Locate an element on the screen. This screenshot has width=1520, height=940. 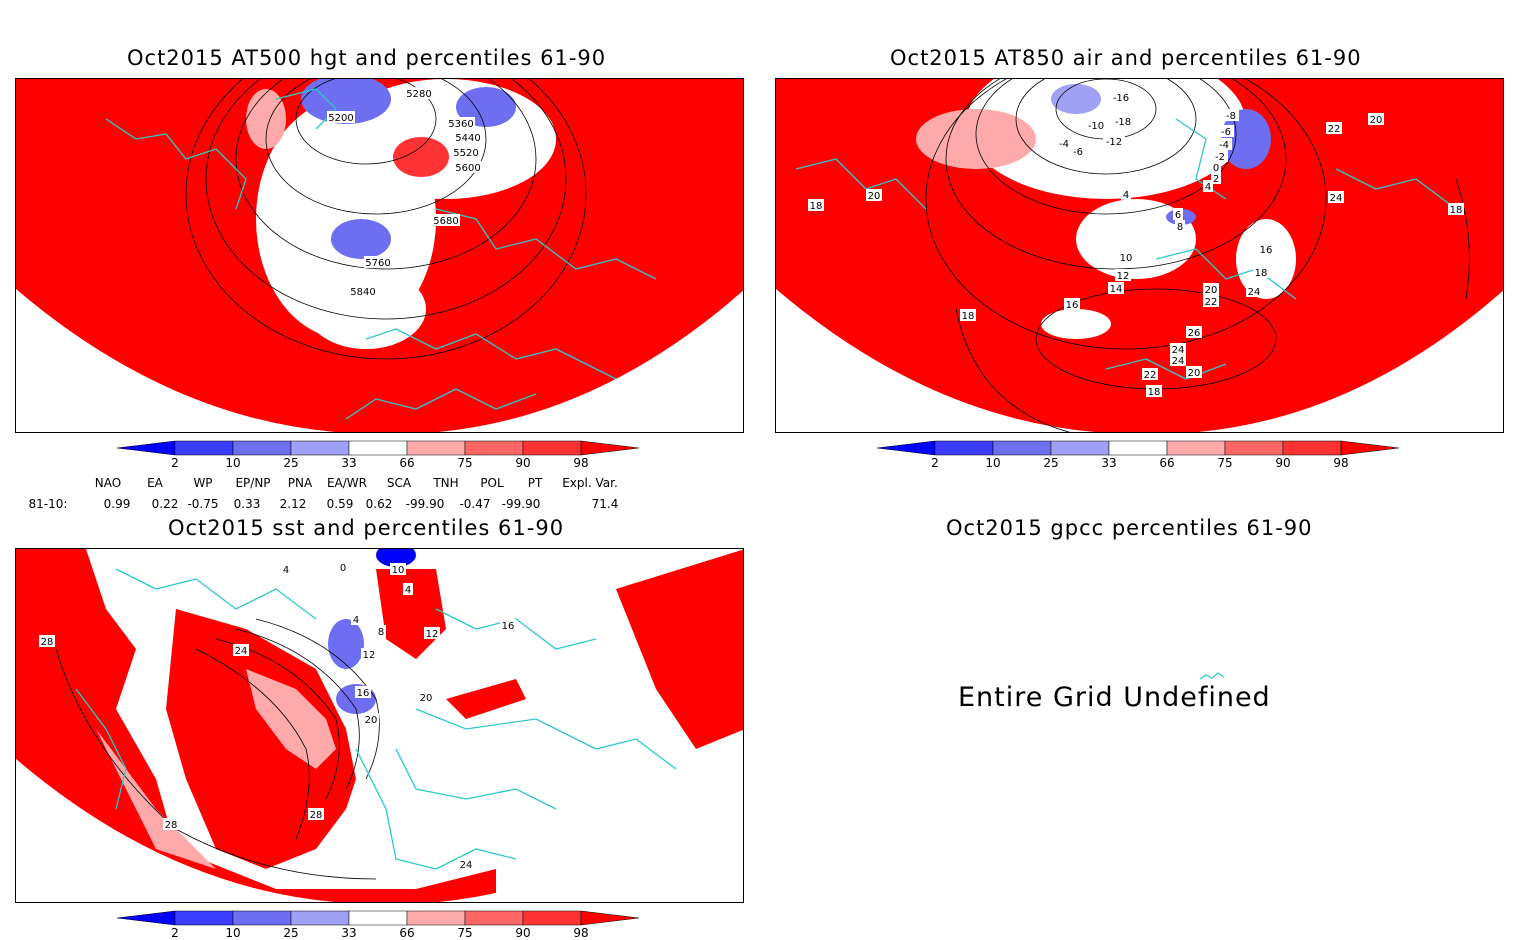
teleconnection-header: WP is located at coordinates (203, 483).